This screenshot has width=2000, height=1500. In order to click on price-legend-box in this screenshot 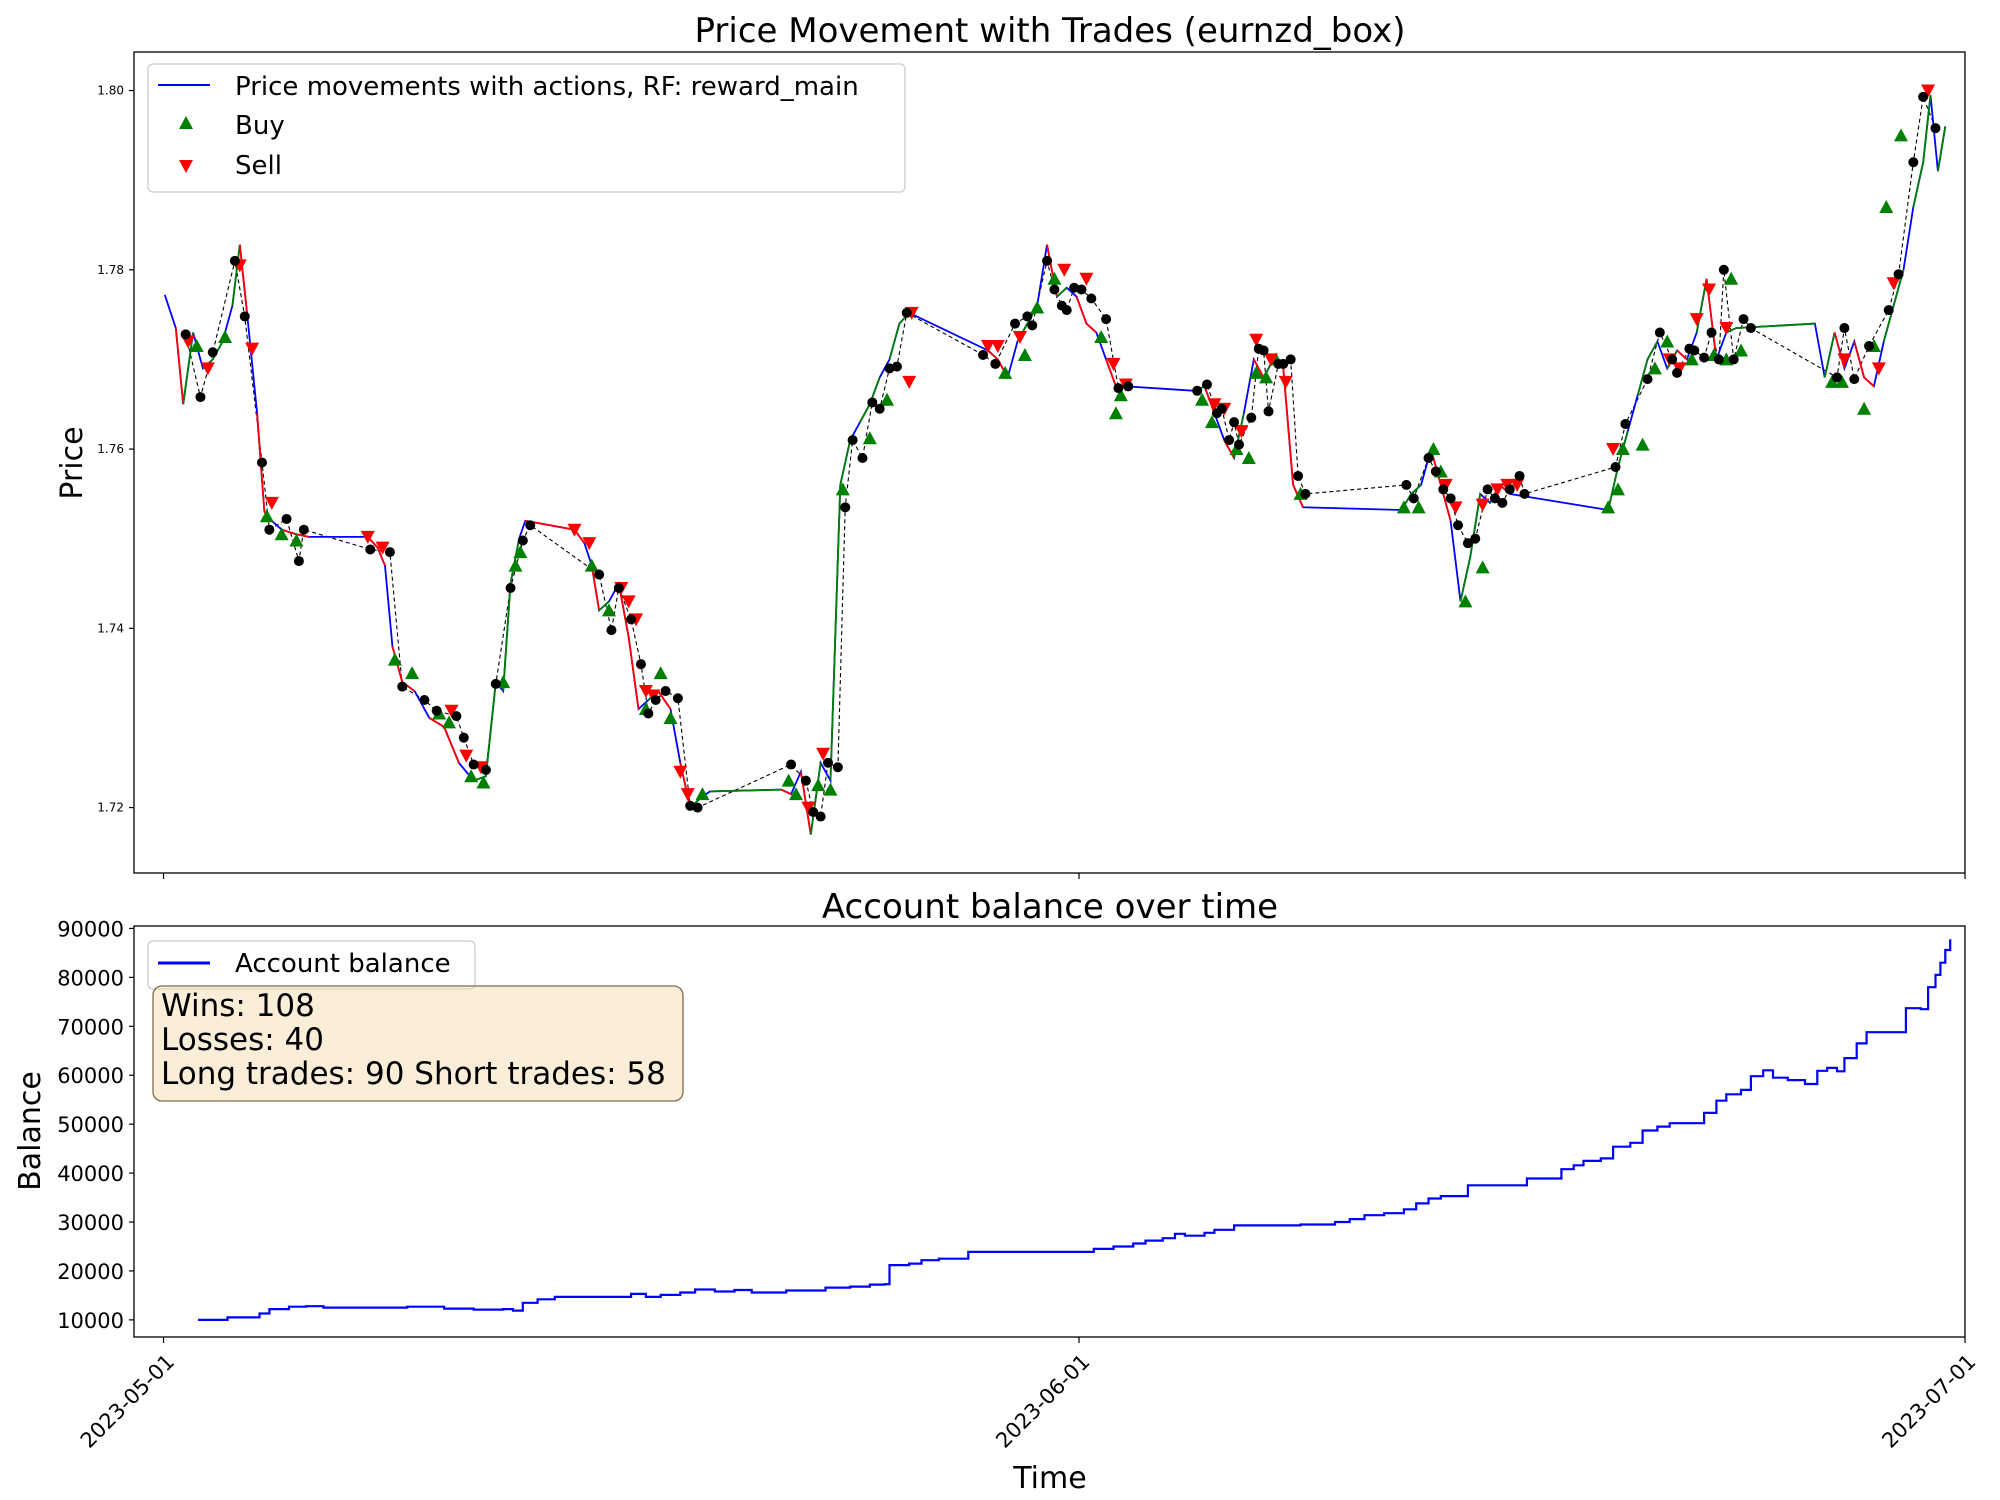, I will do `click(526, 128)`.